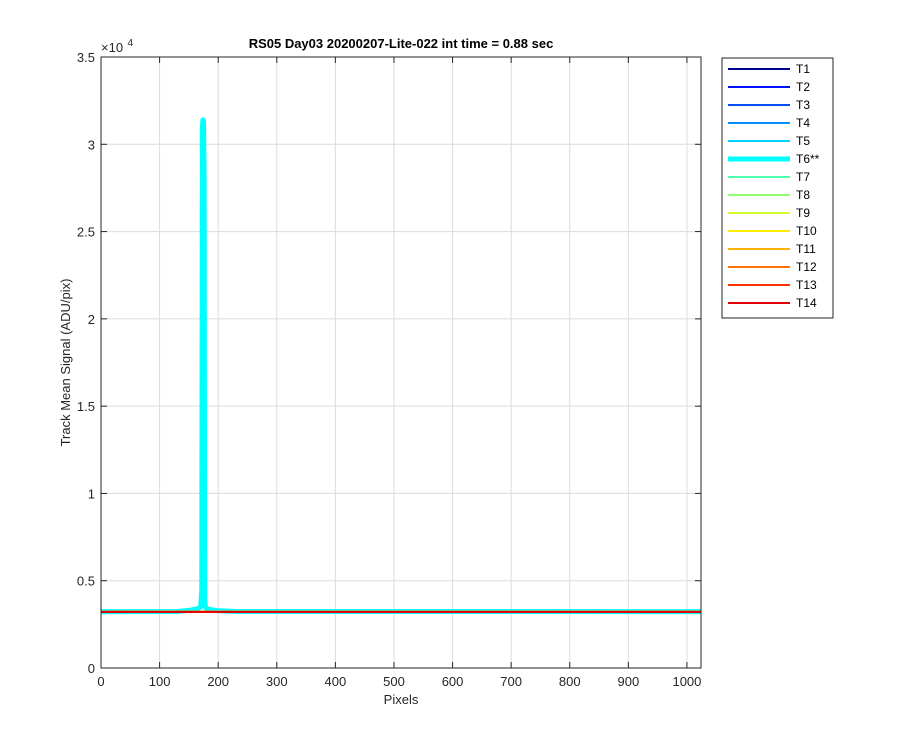 This screenshot has width=900, height=750. I want to click on y-tick-label: 0.5, so click(86, 581).